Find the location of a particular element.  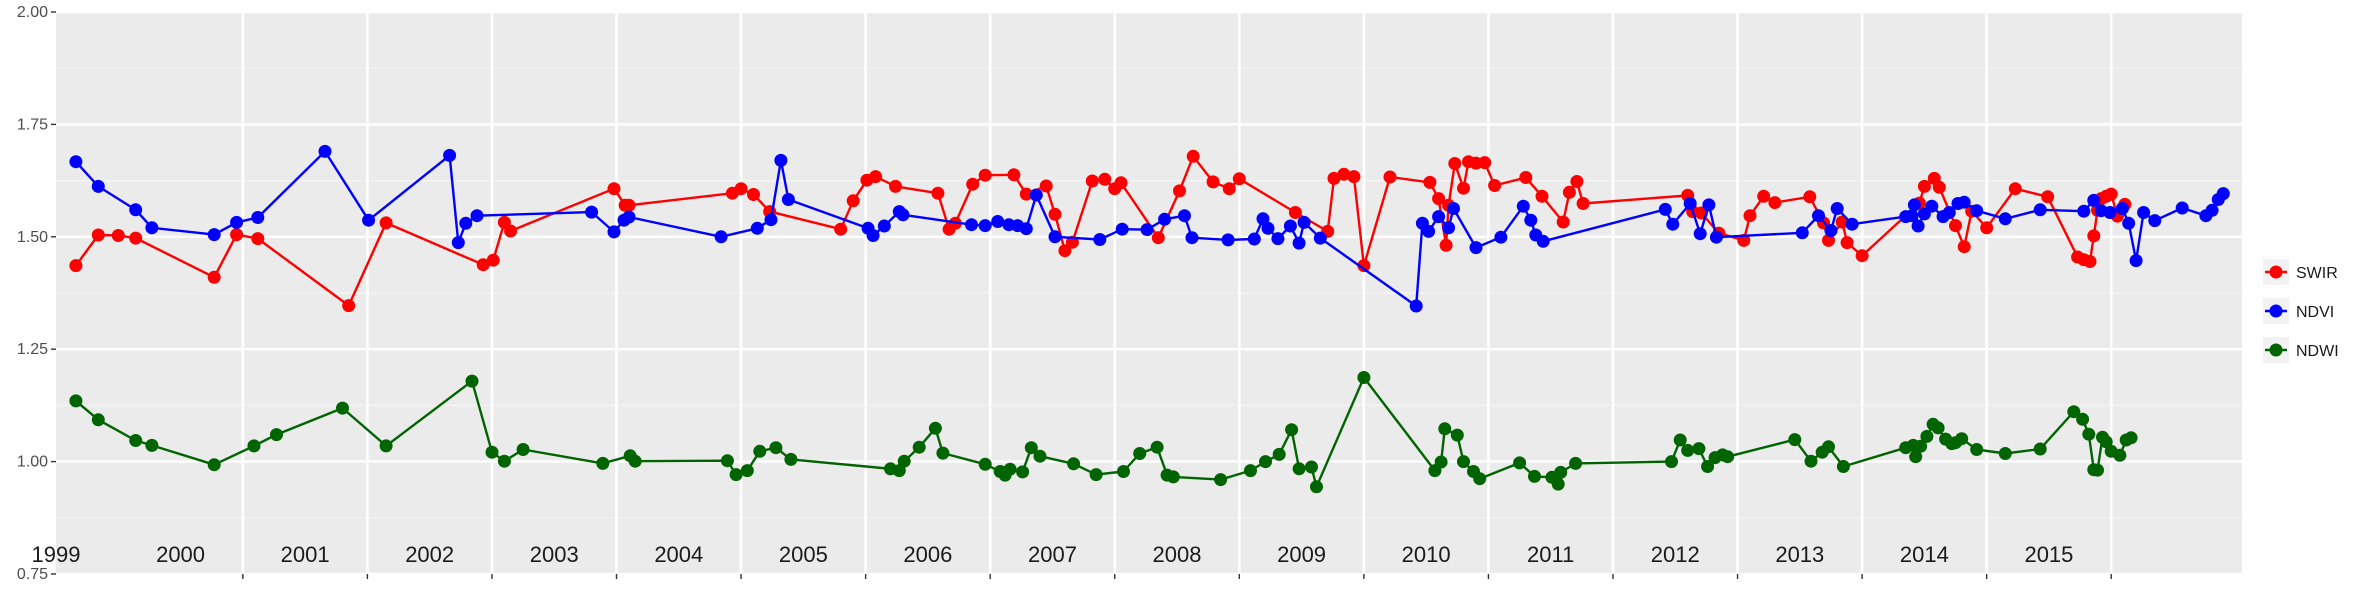

legend-key-ndvi is located at coordinates (2276, 311).